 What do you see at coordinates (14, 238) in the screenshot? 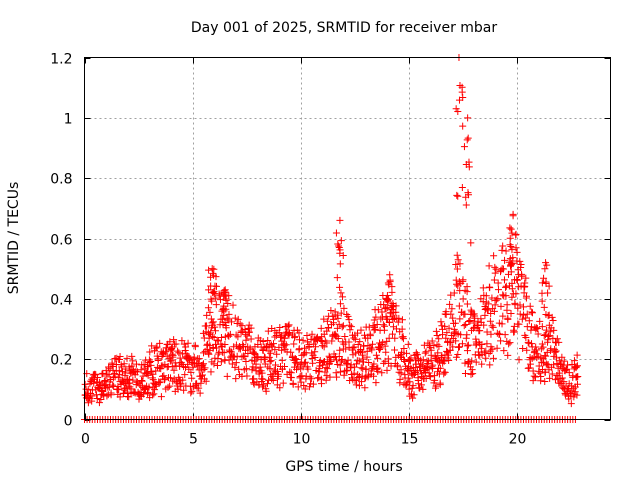
I see `y-axis-label: SRMTID / TECUs` at bounding box center [14, 238].